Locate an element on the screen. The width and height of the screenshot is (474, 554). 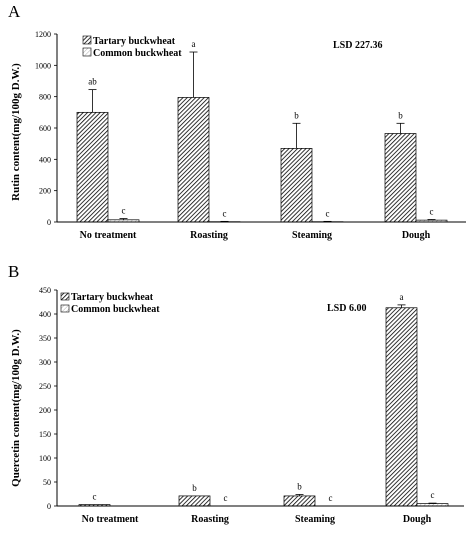
panel-a-category-labels: No treatment Roasting Steaming Dough is located at coordinates (255, 235).